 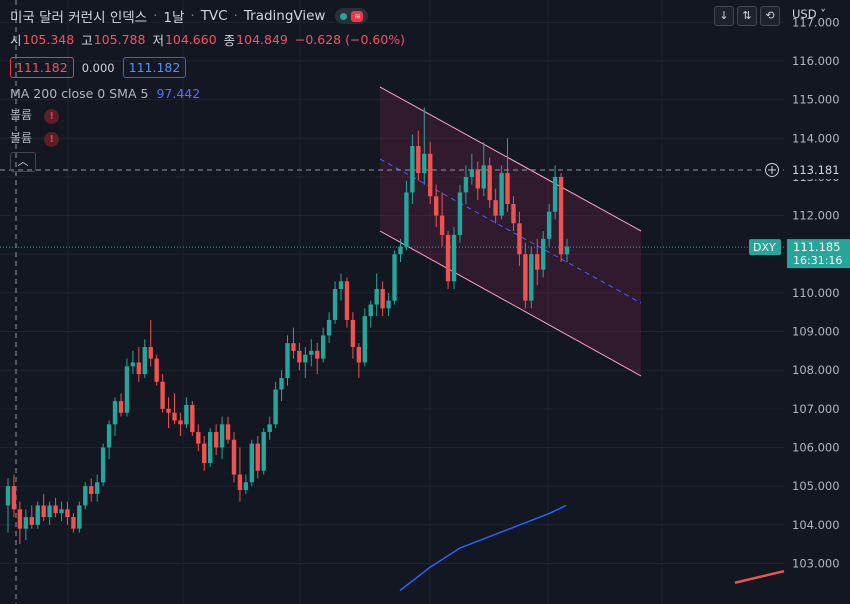 What do you see at coordinates (747, 16) in the screenshot?
I see `compare-button: ⇅` at bounding box center [747, 16].